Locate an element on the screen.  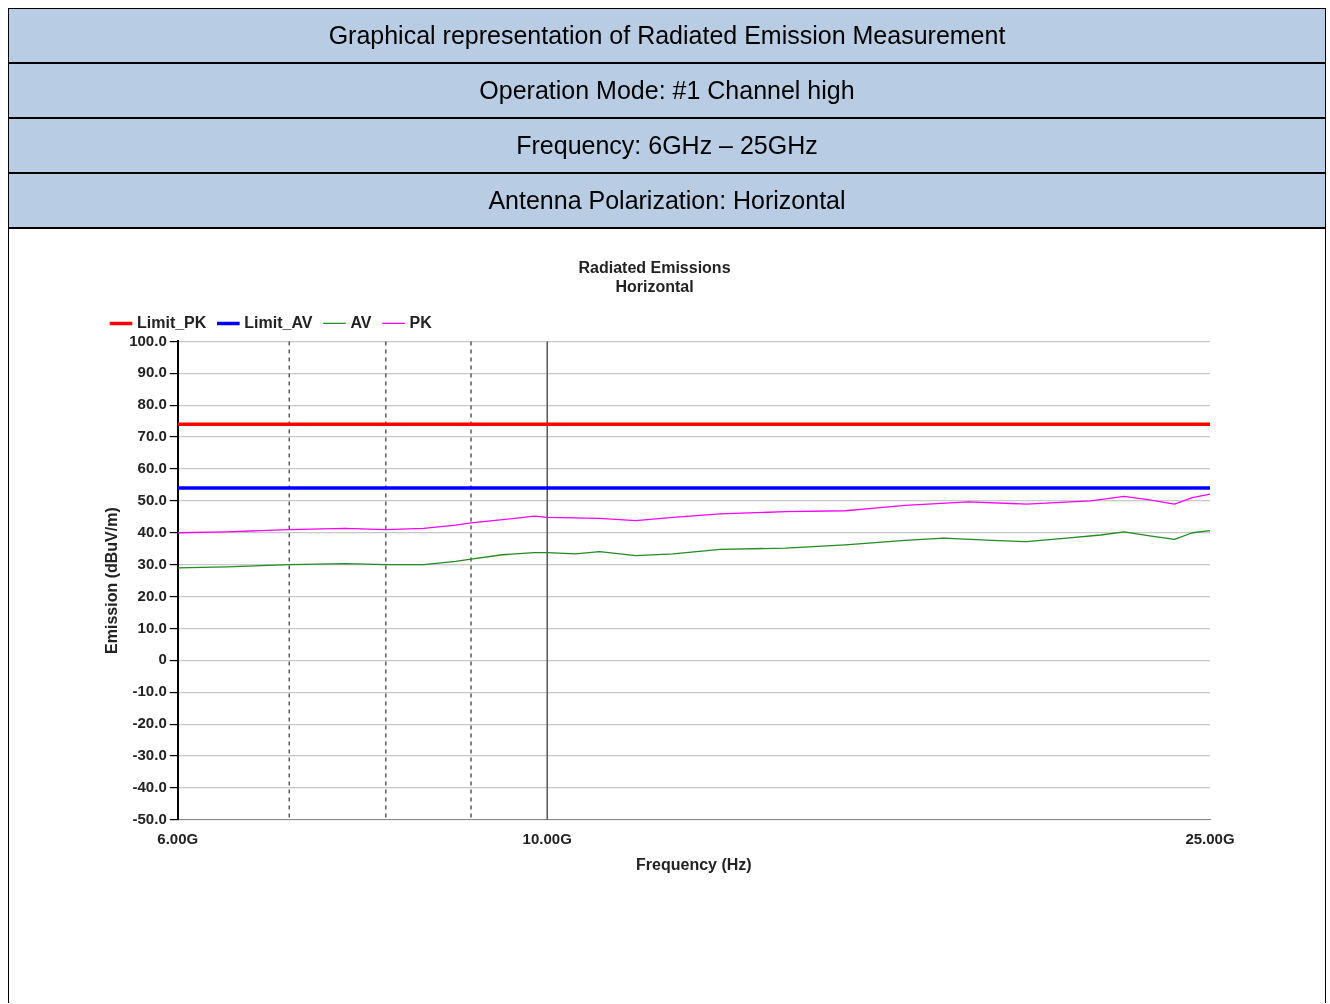
y-tick-label: 20.0 is located at coordinates (152, 595).